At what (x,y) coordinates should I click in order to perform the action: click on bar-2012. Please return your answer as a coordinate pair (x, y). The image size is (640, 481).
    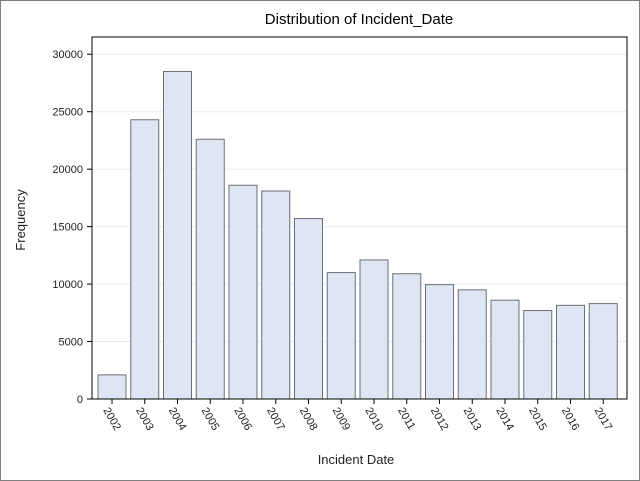
    Looking at the image, I should click on (439, 342).